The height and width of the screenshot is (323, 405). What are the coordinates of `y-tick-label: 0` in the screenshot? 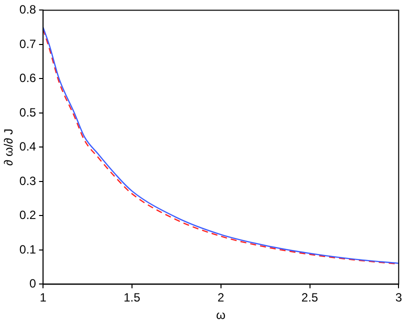 It's located at (32, 283).